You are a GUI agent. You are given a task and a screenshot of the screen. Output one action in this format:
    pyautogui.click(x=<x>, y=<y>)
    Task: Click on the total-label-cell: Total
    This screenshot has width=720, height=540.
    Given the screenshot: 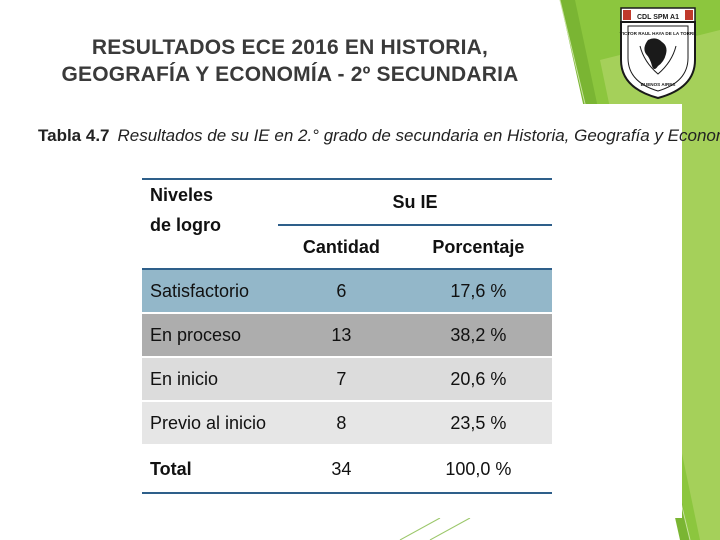 What is the action you would take?
    pyautogui.click(x=210, y=469)
    